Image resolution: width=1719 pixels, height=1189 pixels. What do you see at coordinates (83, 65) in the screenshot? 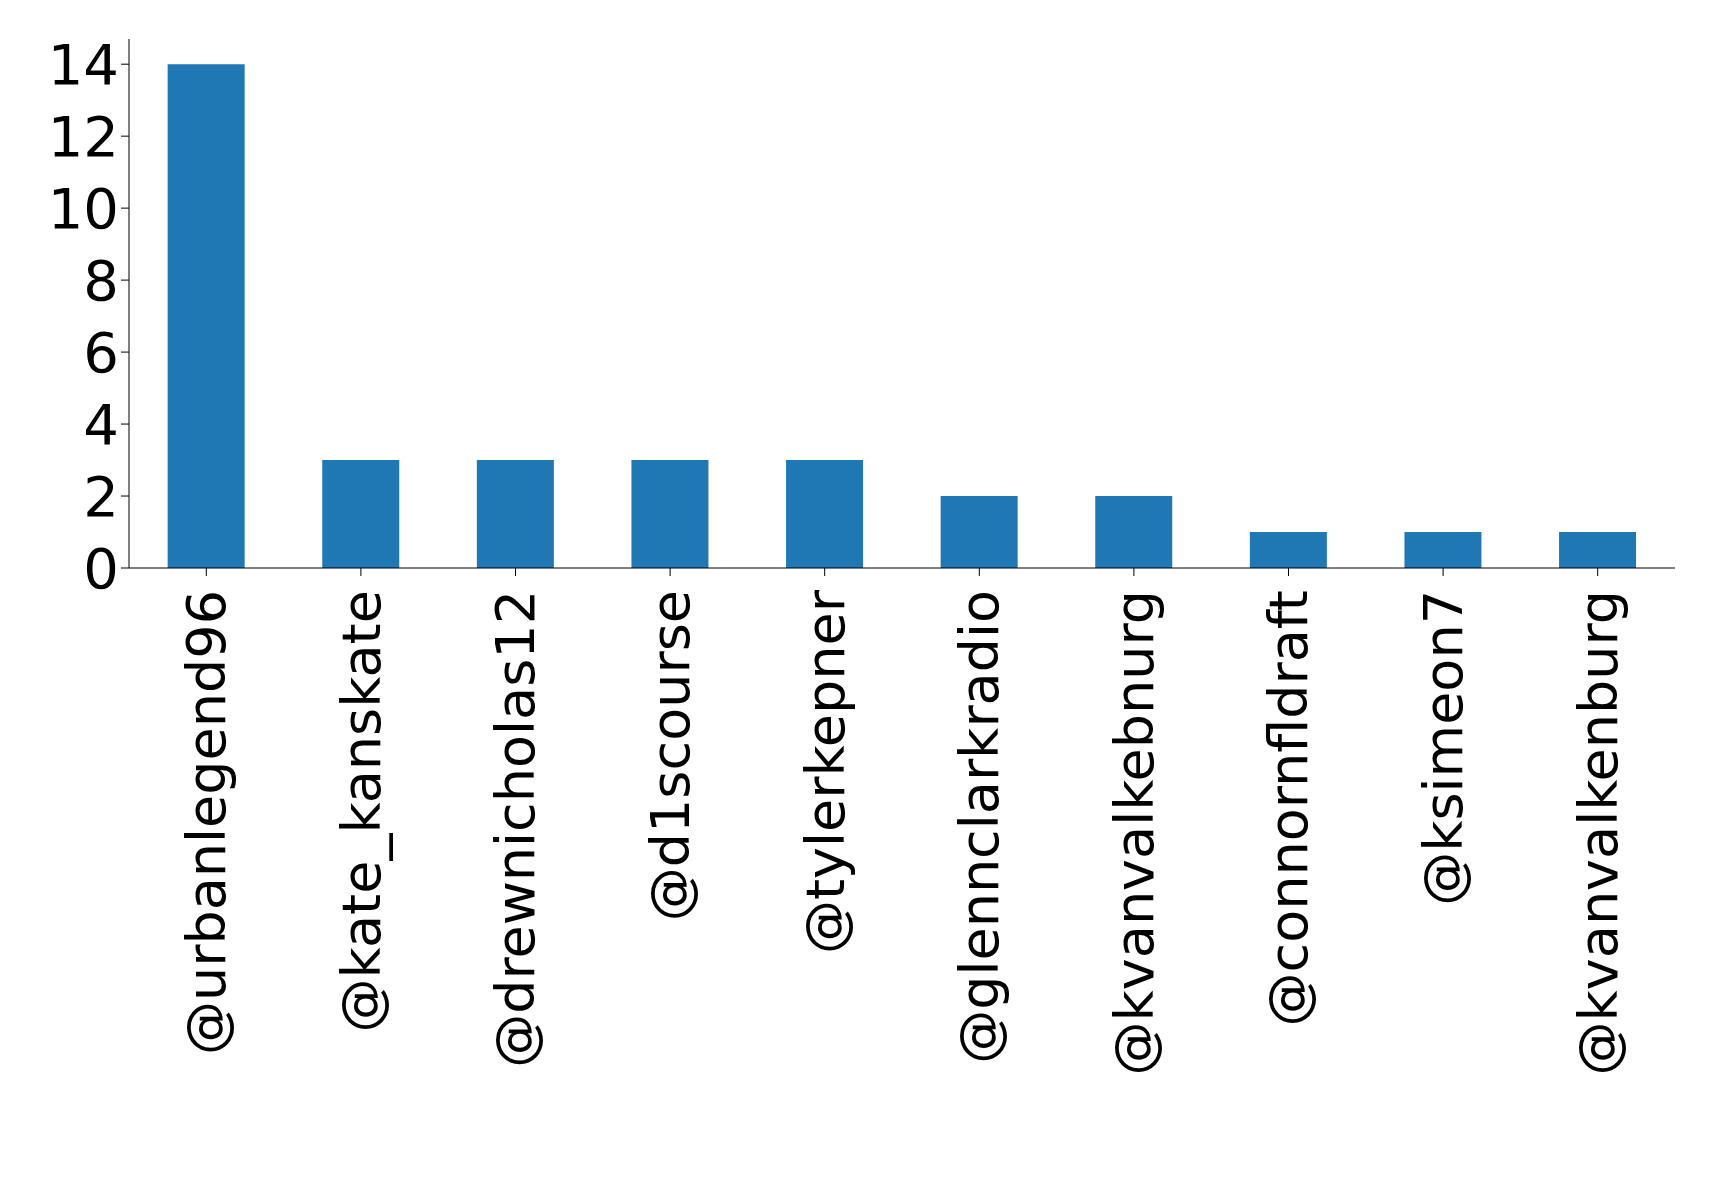
I see `y-tick-label: 14` at bounding box center [83, 65].